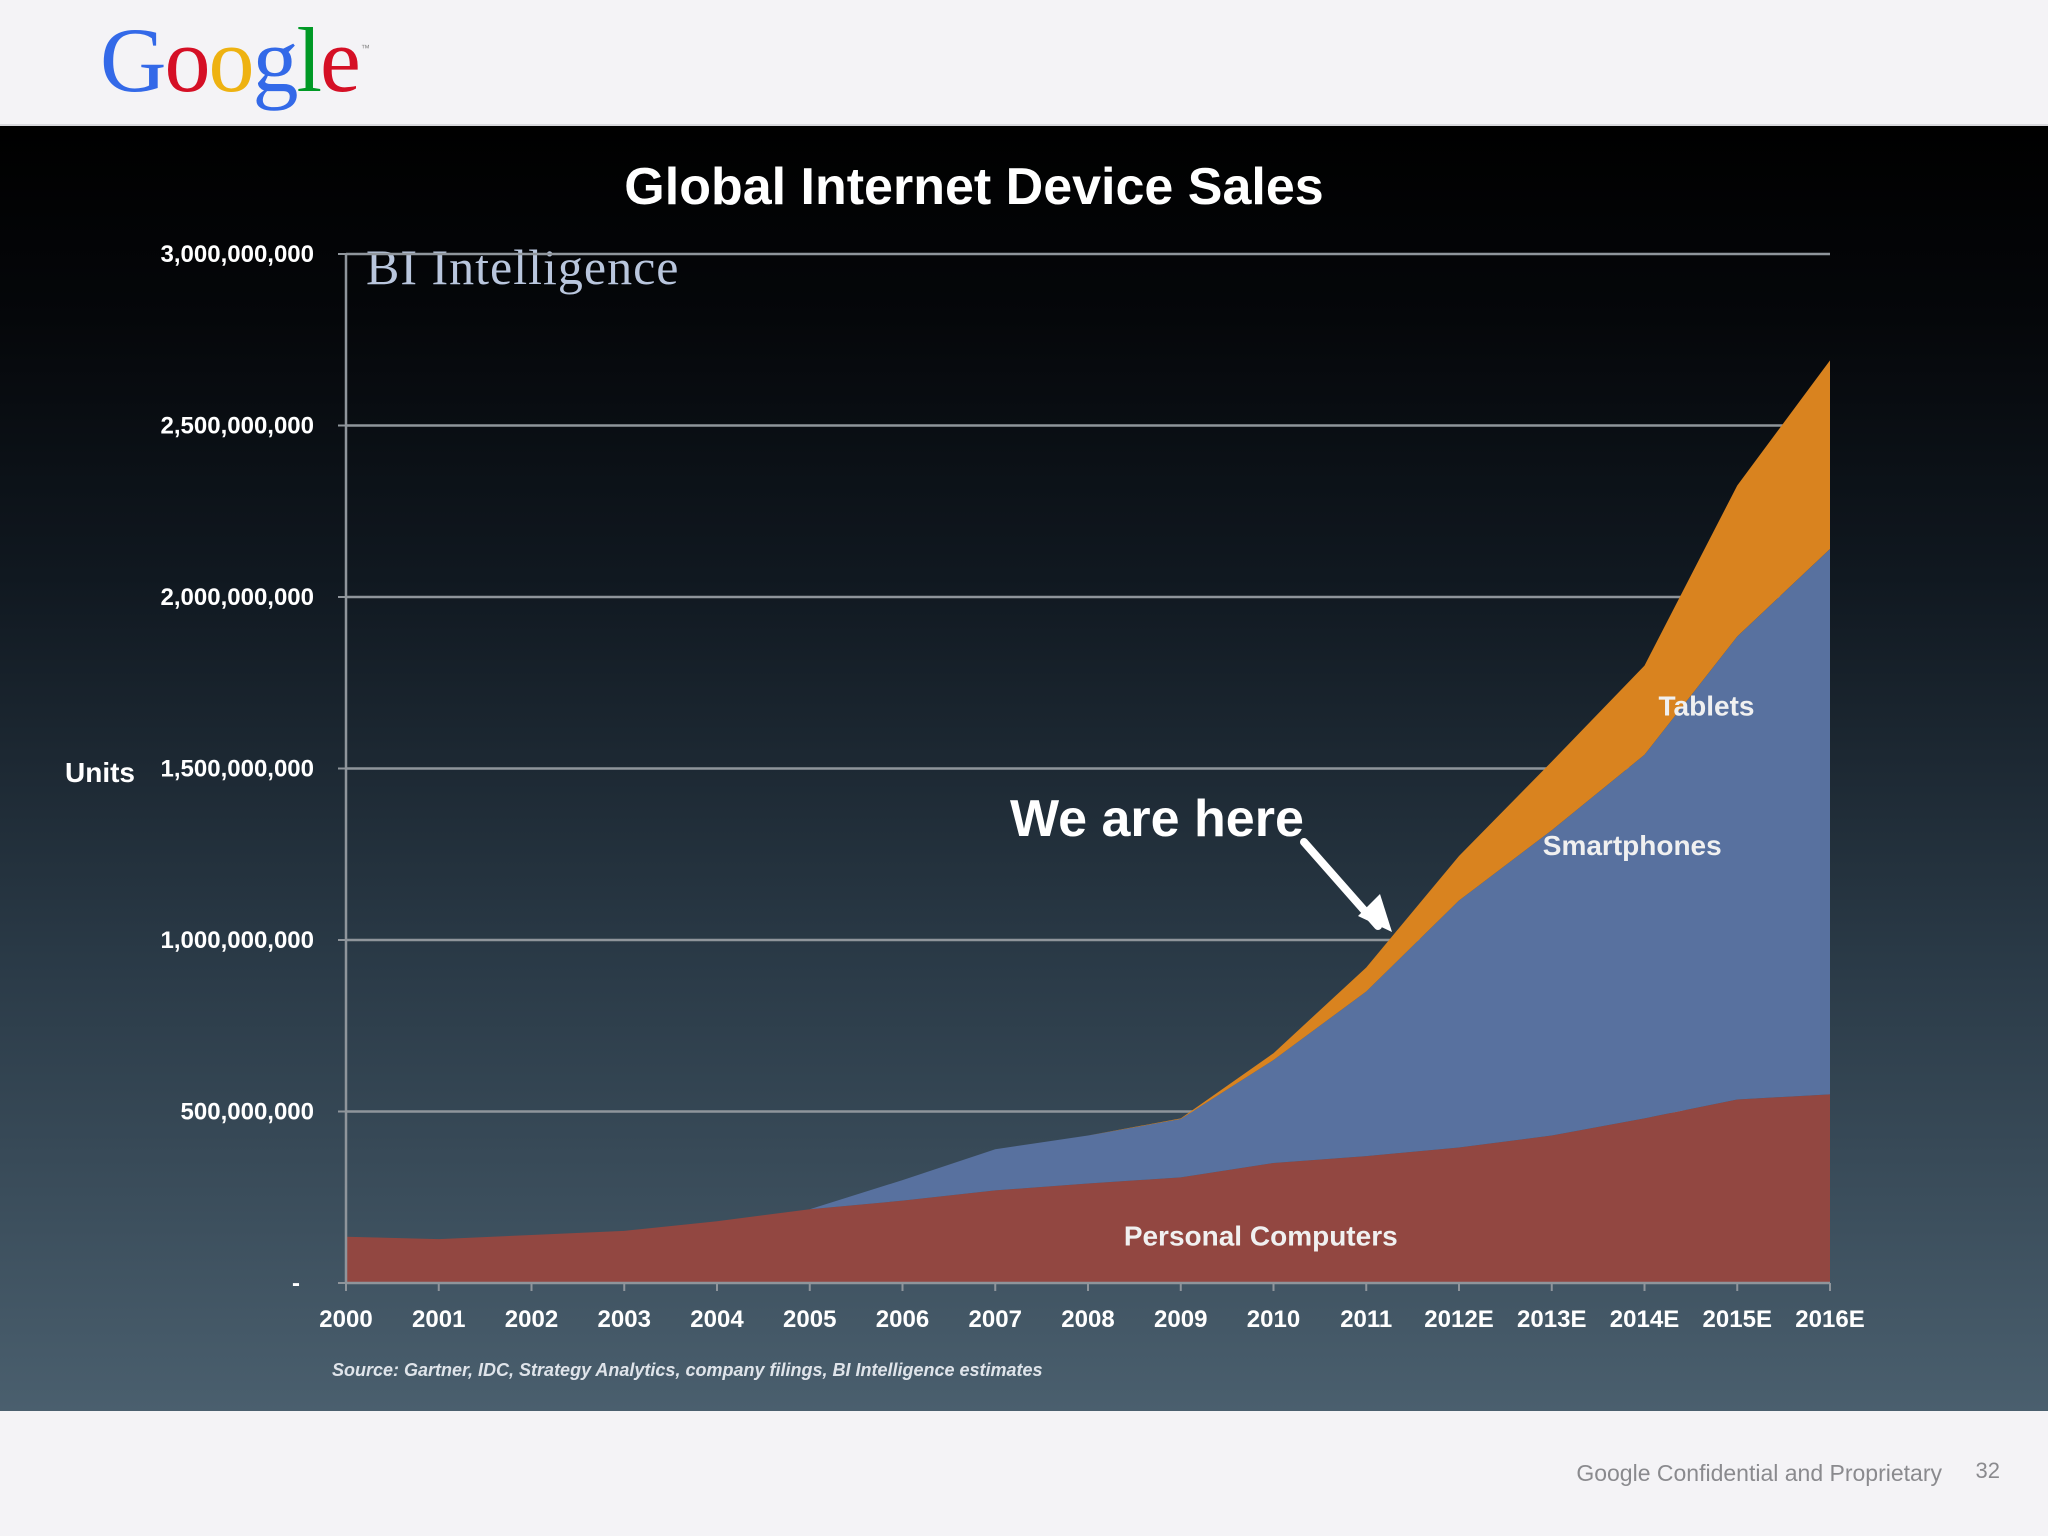  Describe the element at coordinates (1024, 63) in the screenshot. I see `slide-header: Google ™` at that location.